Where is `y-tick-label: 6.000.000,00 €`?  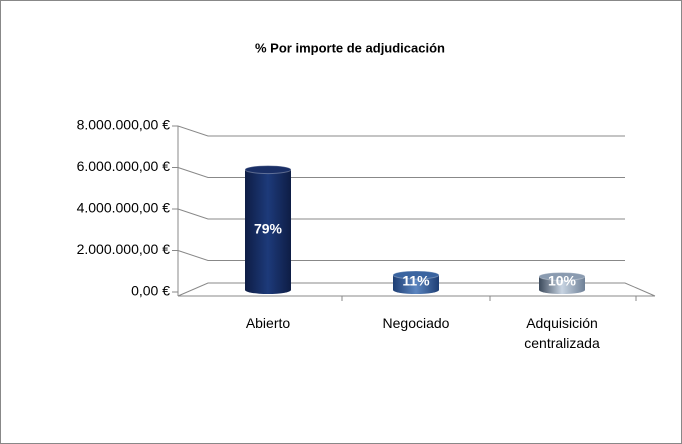 y-tick-label: 6.000.000,00 € is located at coordinates (124, 166).